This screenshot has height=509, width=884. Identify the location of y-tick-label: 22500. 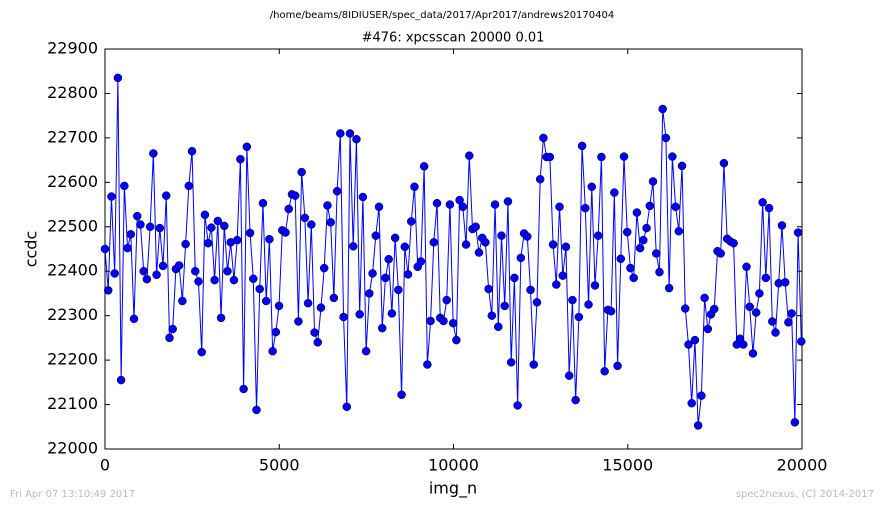
(72, 225).